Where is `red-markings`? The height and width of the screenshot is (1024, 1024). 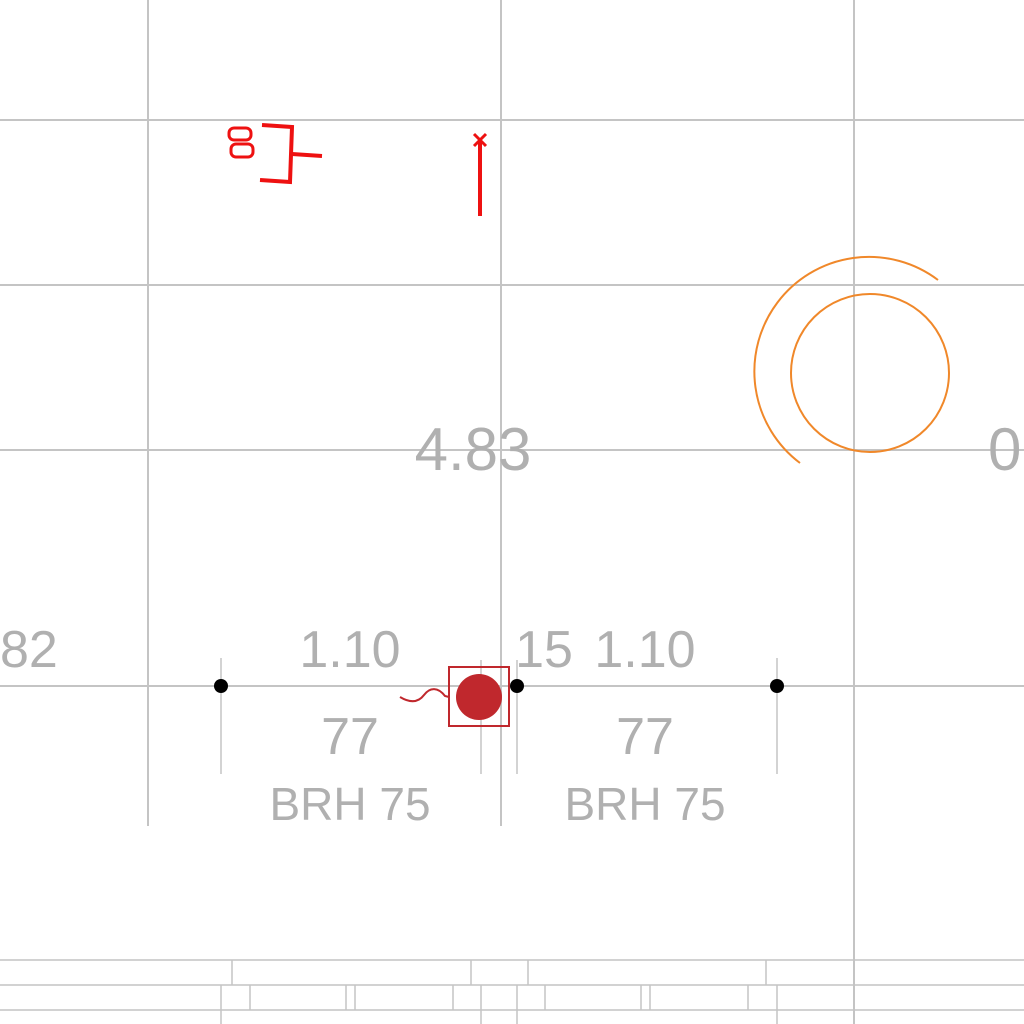
red-markings is located at coordinates (357, 169).